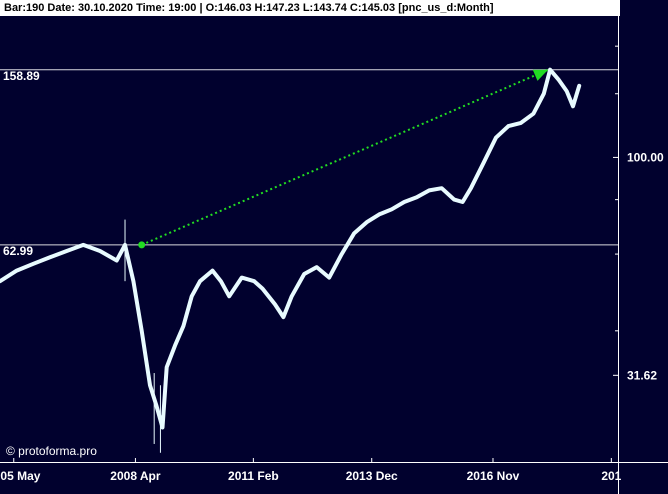  I want to click on x-tick-label: 2016 Nov, so click(493, 476).